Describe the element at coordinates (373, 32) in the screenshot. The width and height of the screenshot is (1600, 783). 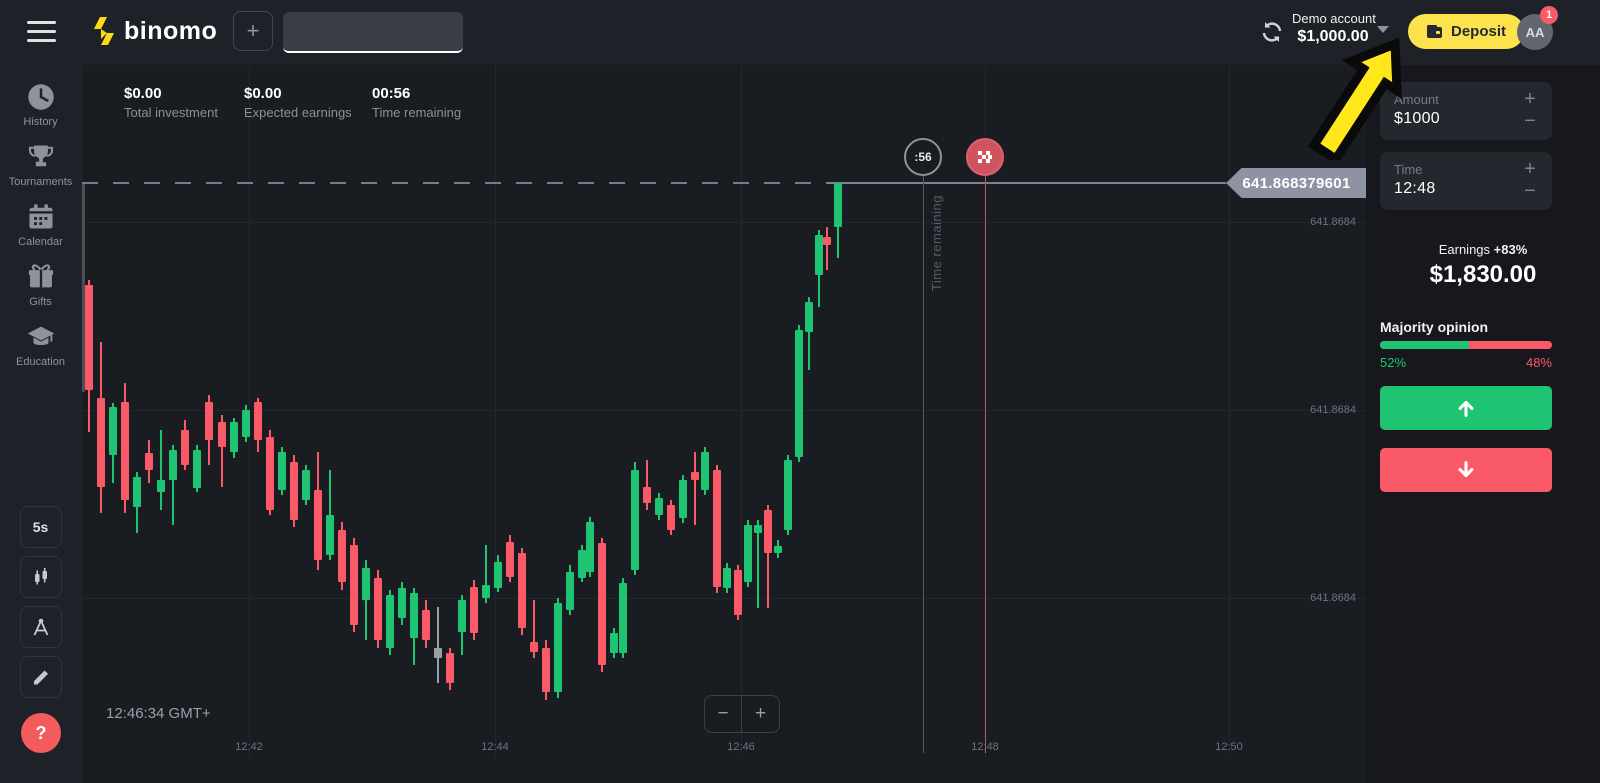
I see `asset-tab-empty` at that location.